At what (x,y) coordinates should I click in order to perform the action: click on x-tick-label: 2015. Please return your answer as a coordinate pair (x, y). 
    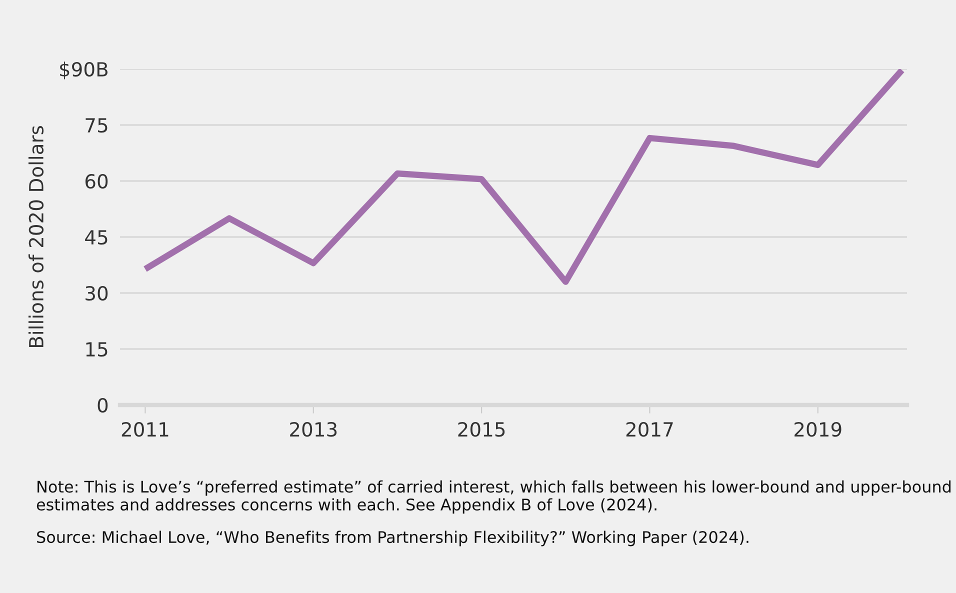
    Looking at the image, I should click on (481, 429).